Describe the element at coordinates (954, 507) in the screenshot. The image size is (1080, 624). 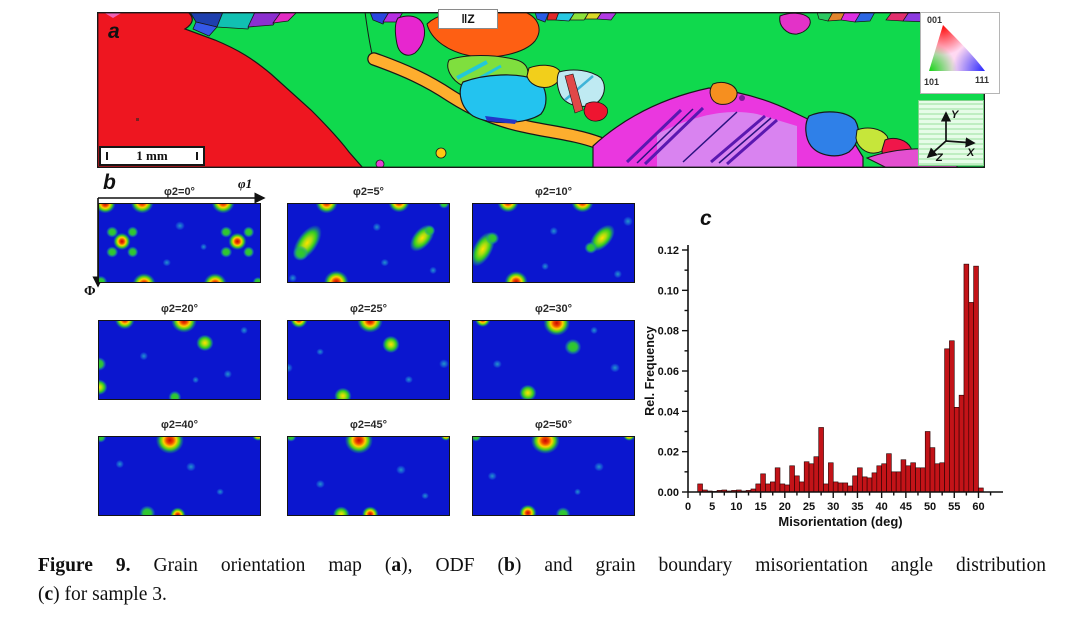
I see `histogram-text: 55` at that location.